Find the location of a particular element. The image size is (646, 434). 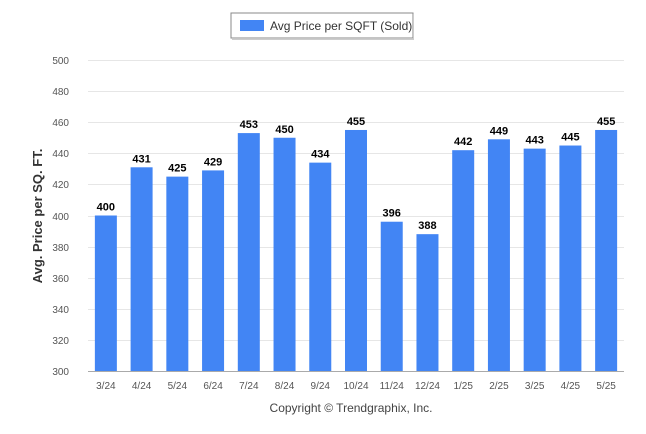

x-tick-label: 4/24 is located at coordinates (142, 386).